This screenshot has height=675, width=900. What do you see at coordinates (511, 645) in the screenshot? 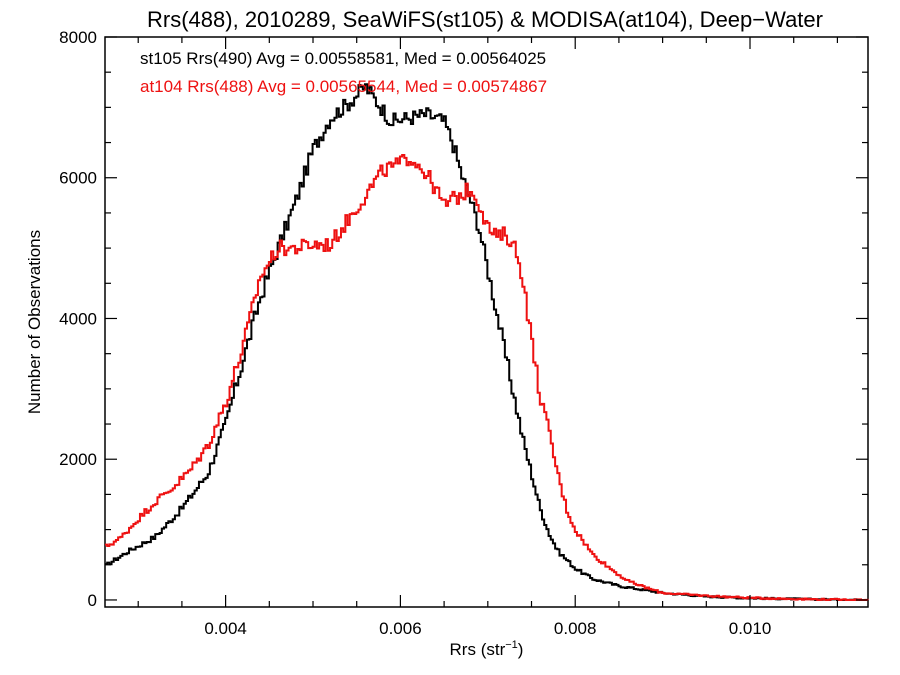
I see `x-axis-title-superscript: −1` at bounding box center [511, 645].